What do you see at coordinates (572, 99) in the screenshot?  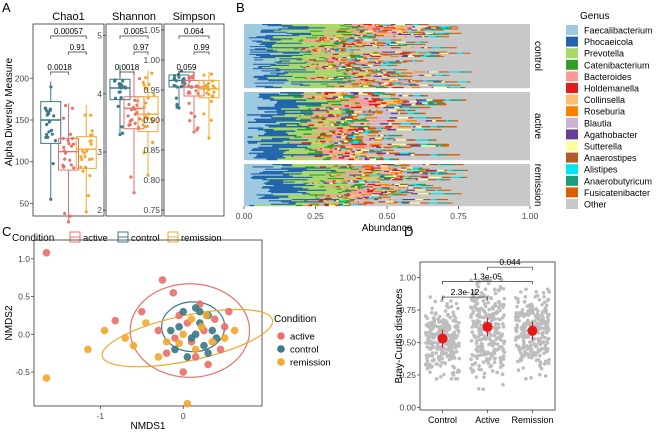 I see `legend-swatch` at bounding box center [572, 99].